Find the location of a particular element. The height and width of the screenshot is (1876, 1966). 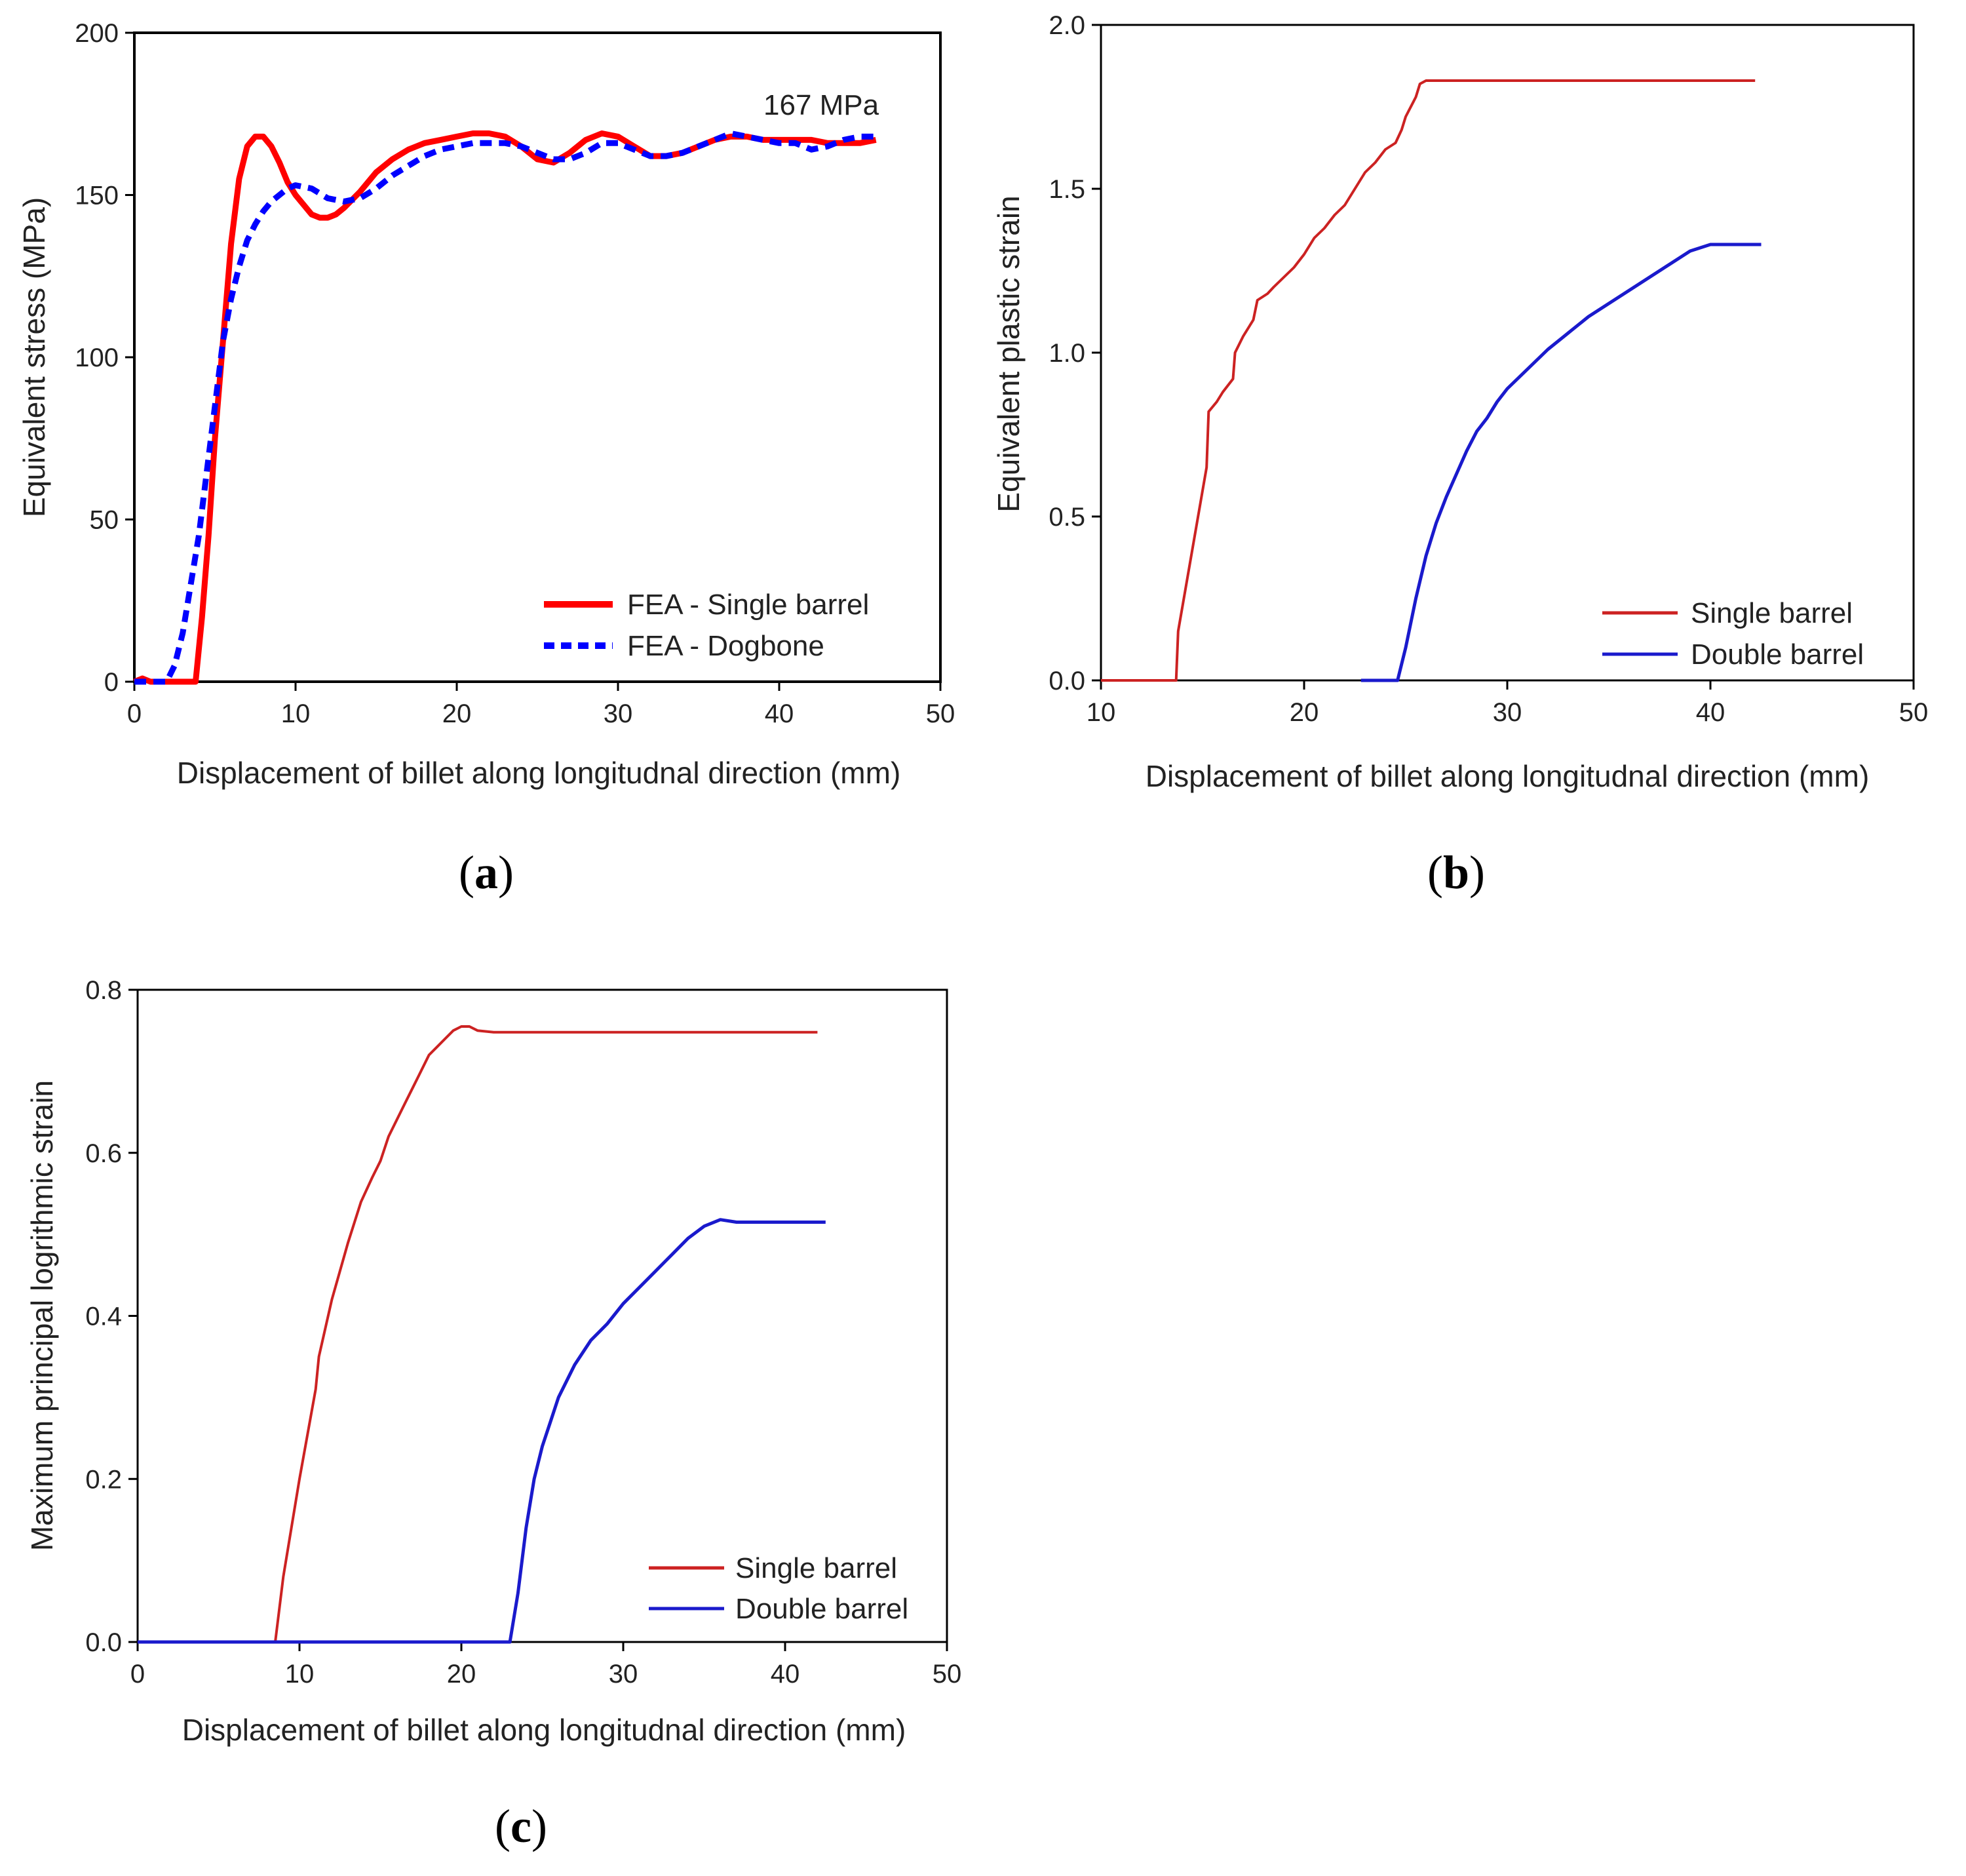

panel-a-series-fea-dogbone is located at coordinates (505, 407).